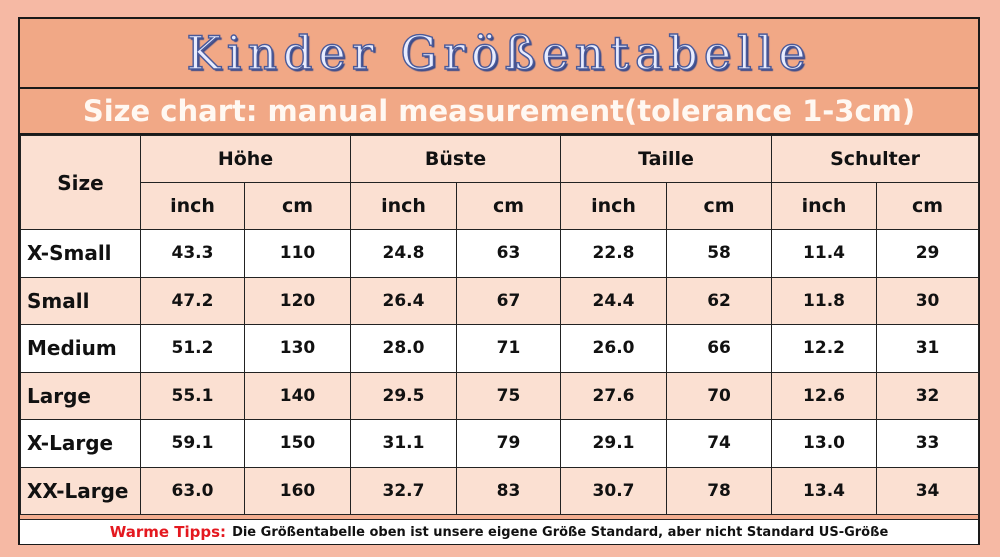 Image resolution: width=1000 pixels, height=557 pixels. What do you see at coordinates (192, 253) in the screenshot?
I see `measurement-cell: 43.3` at bounding box center [192, 253].